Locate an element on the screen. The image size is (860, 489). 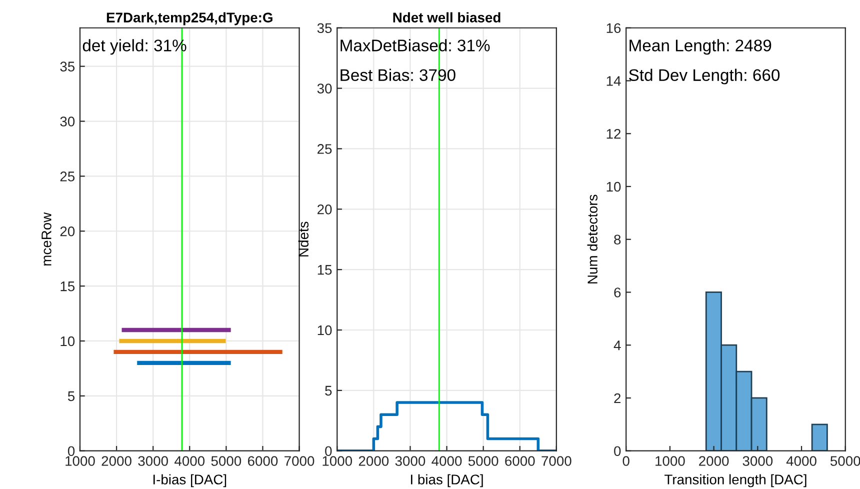
annotation: Mean Length: 2489 is located at coordinates (701, 47).